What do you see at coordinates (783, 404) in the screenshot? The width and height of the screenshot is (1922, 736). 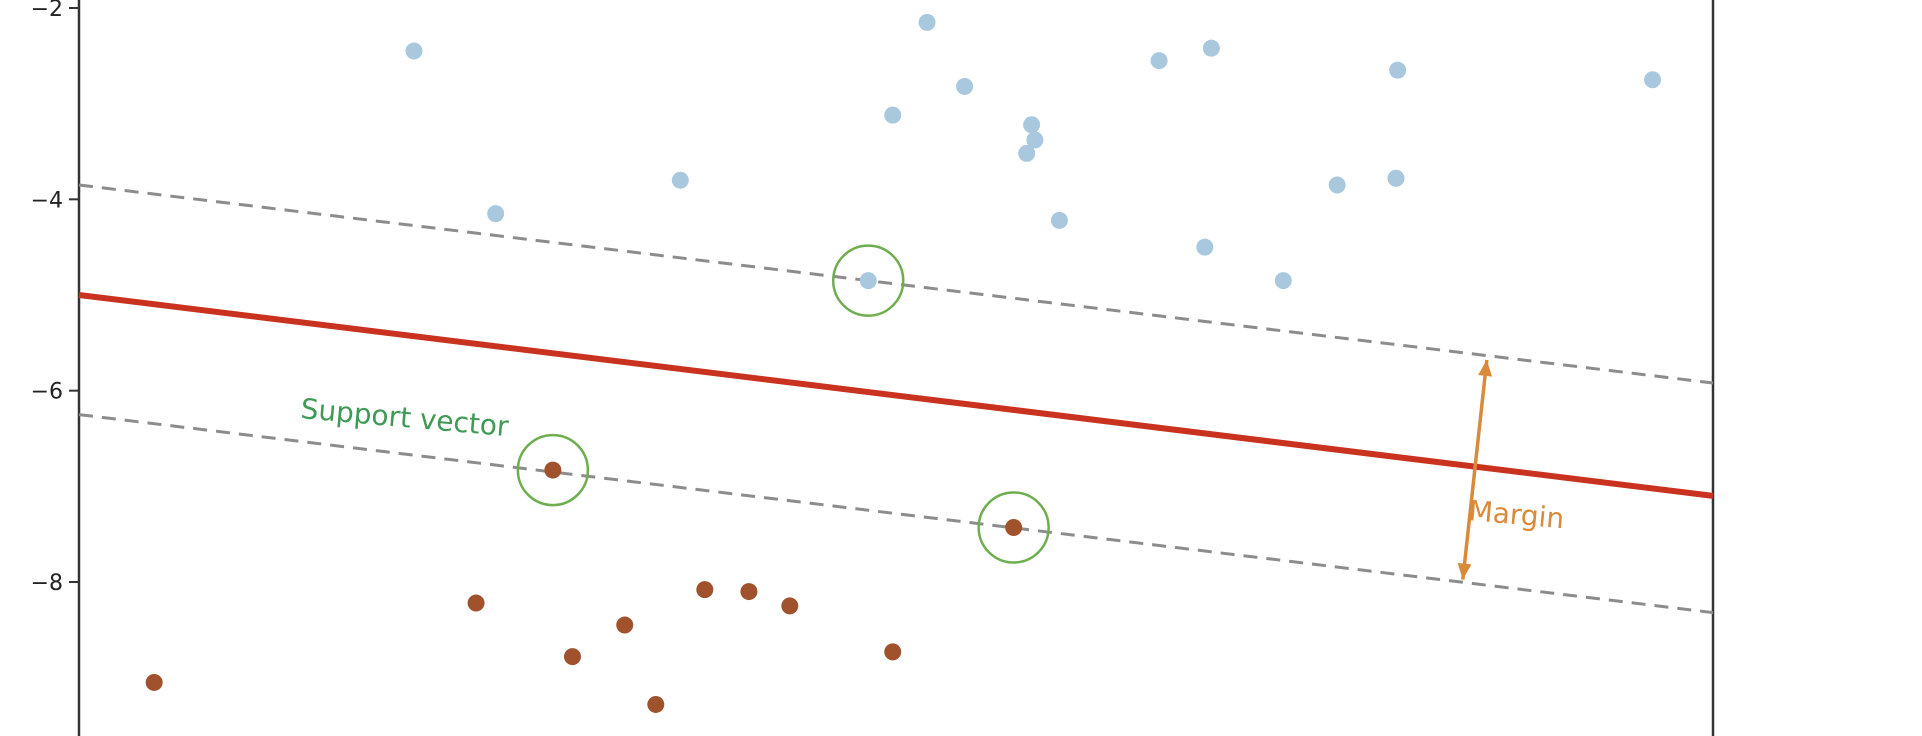 I see `support-vector-markers` at bounding box center [783, 404].